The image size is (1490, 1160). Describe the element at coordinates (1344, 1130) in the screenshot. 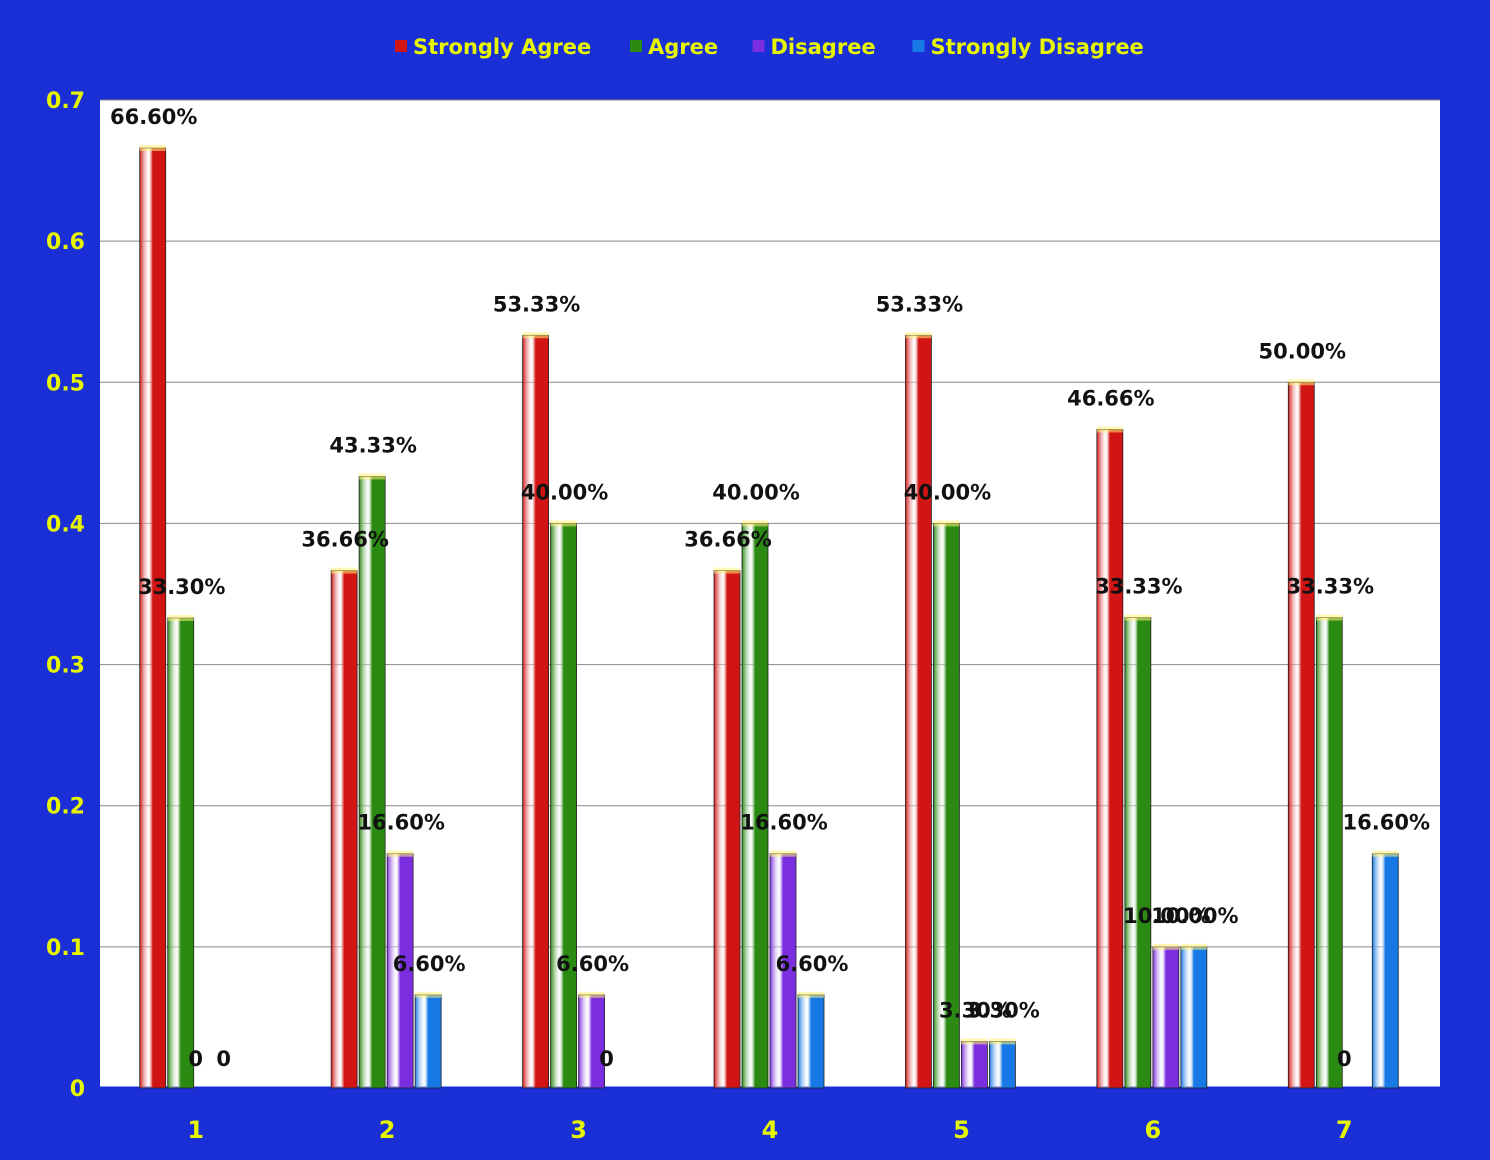

I see `x-tick-label: 7` at that location.